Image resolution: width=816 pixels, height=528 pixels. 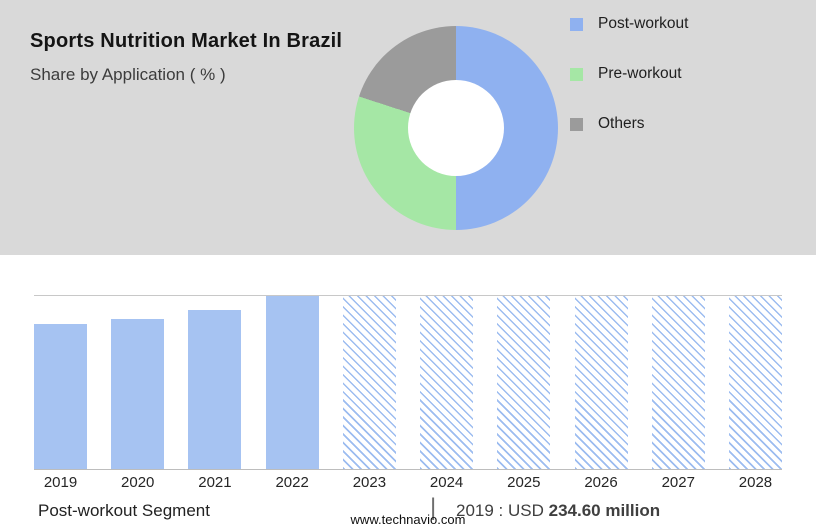 What do you see at coordinates (186, 41) in the screenshot?
I see `page-title: Sports Nutrition Market In Brazil` at bounding box center [186, 41].